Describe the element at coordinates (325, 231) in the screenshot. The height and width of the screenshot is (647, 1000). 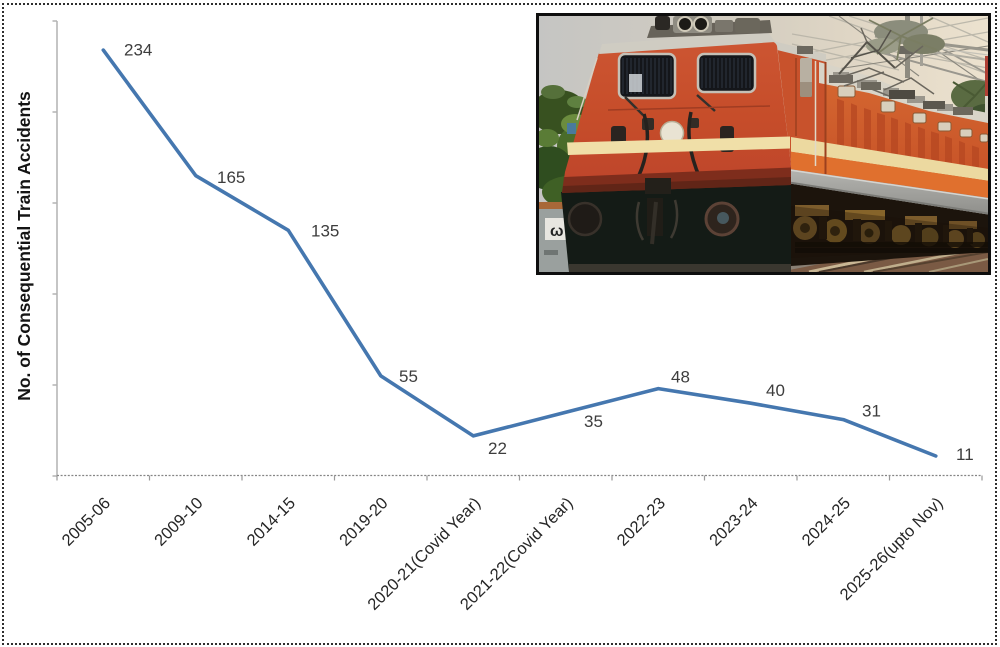
I see `svg-text: 135` at that location.